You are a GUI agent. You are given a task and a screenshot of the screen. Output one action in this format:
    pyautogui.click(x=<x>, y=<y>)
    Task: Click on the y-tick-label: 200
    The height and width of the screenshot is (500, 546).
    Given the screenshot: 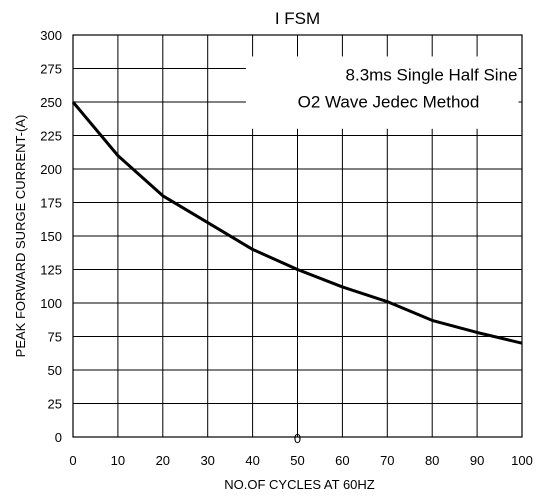 What is the action you would take?
    pyautogui.click(x=51, y=169)
    